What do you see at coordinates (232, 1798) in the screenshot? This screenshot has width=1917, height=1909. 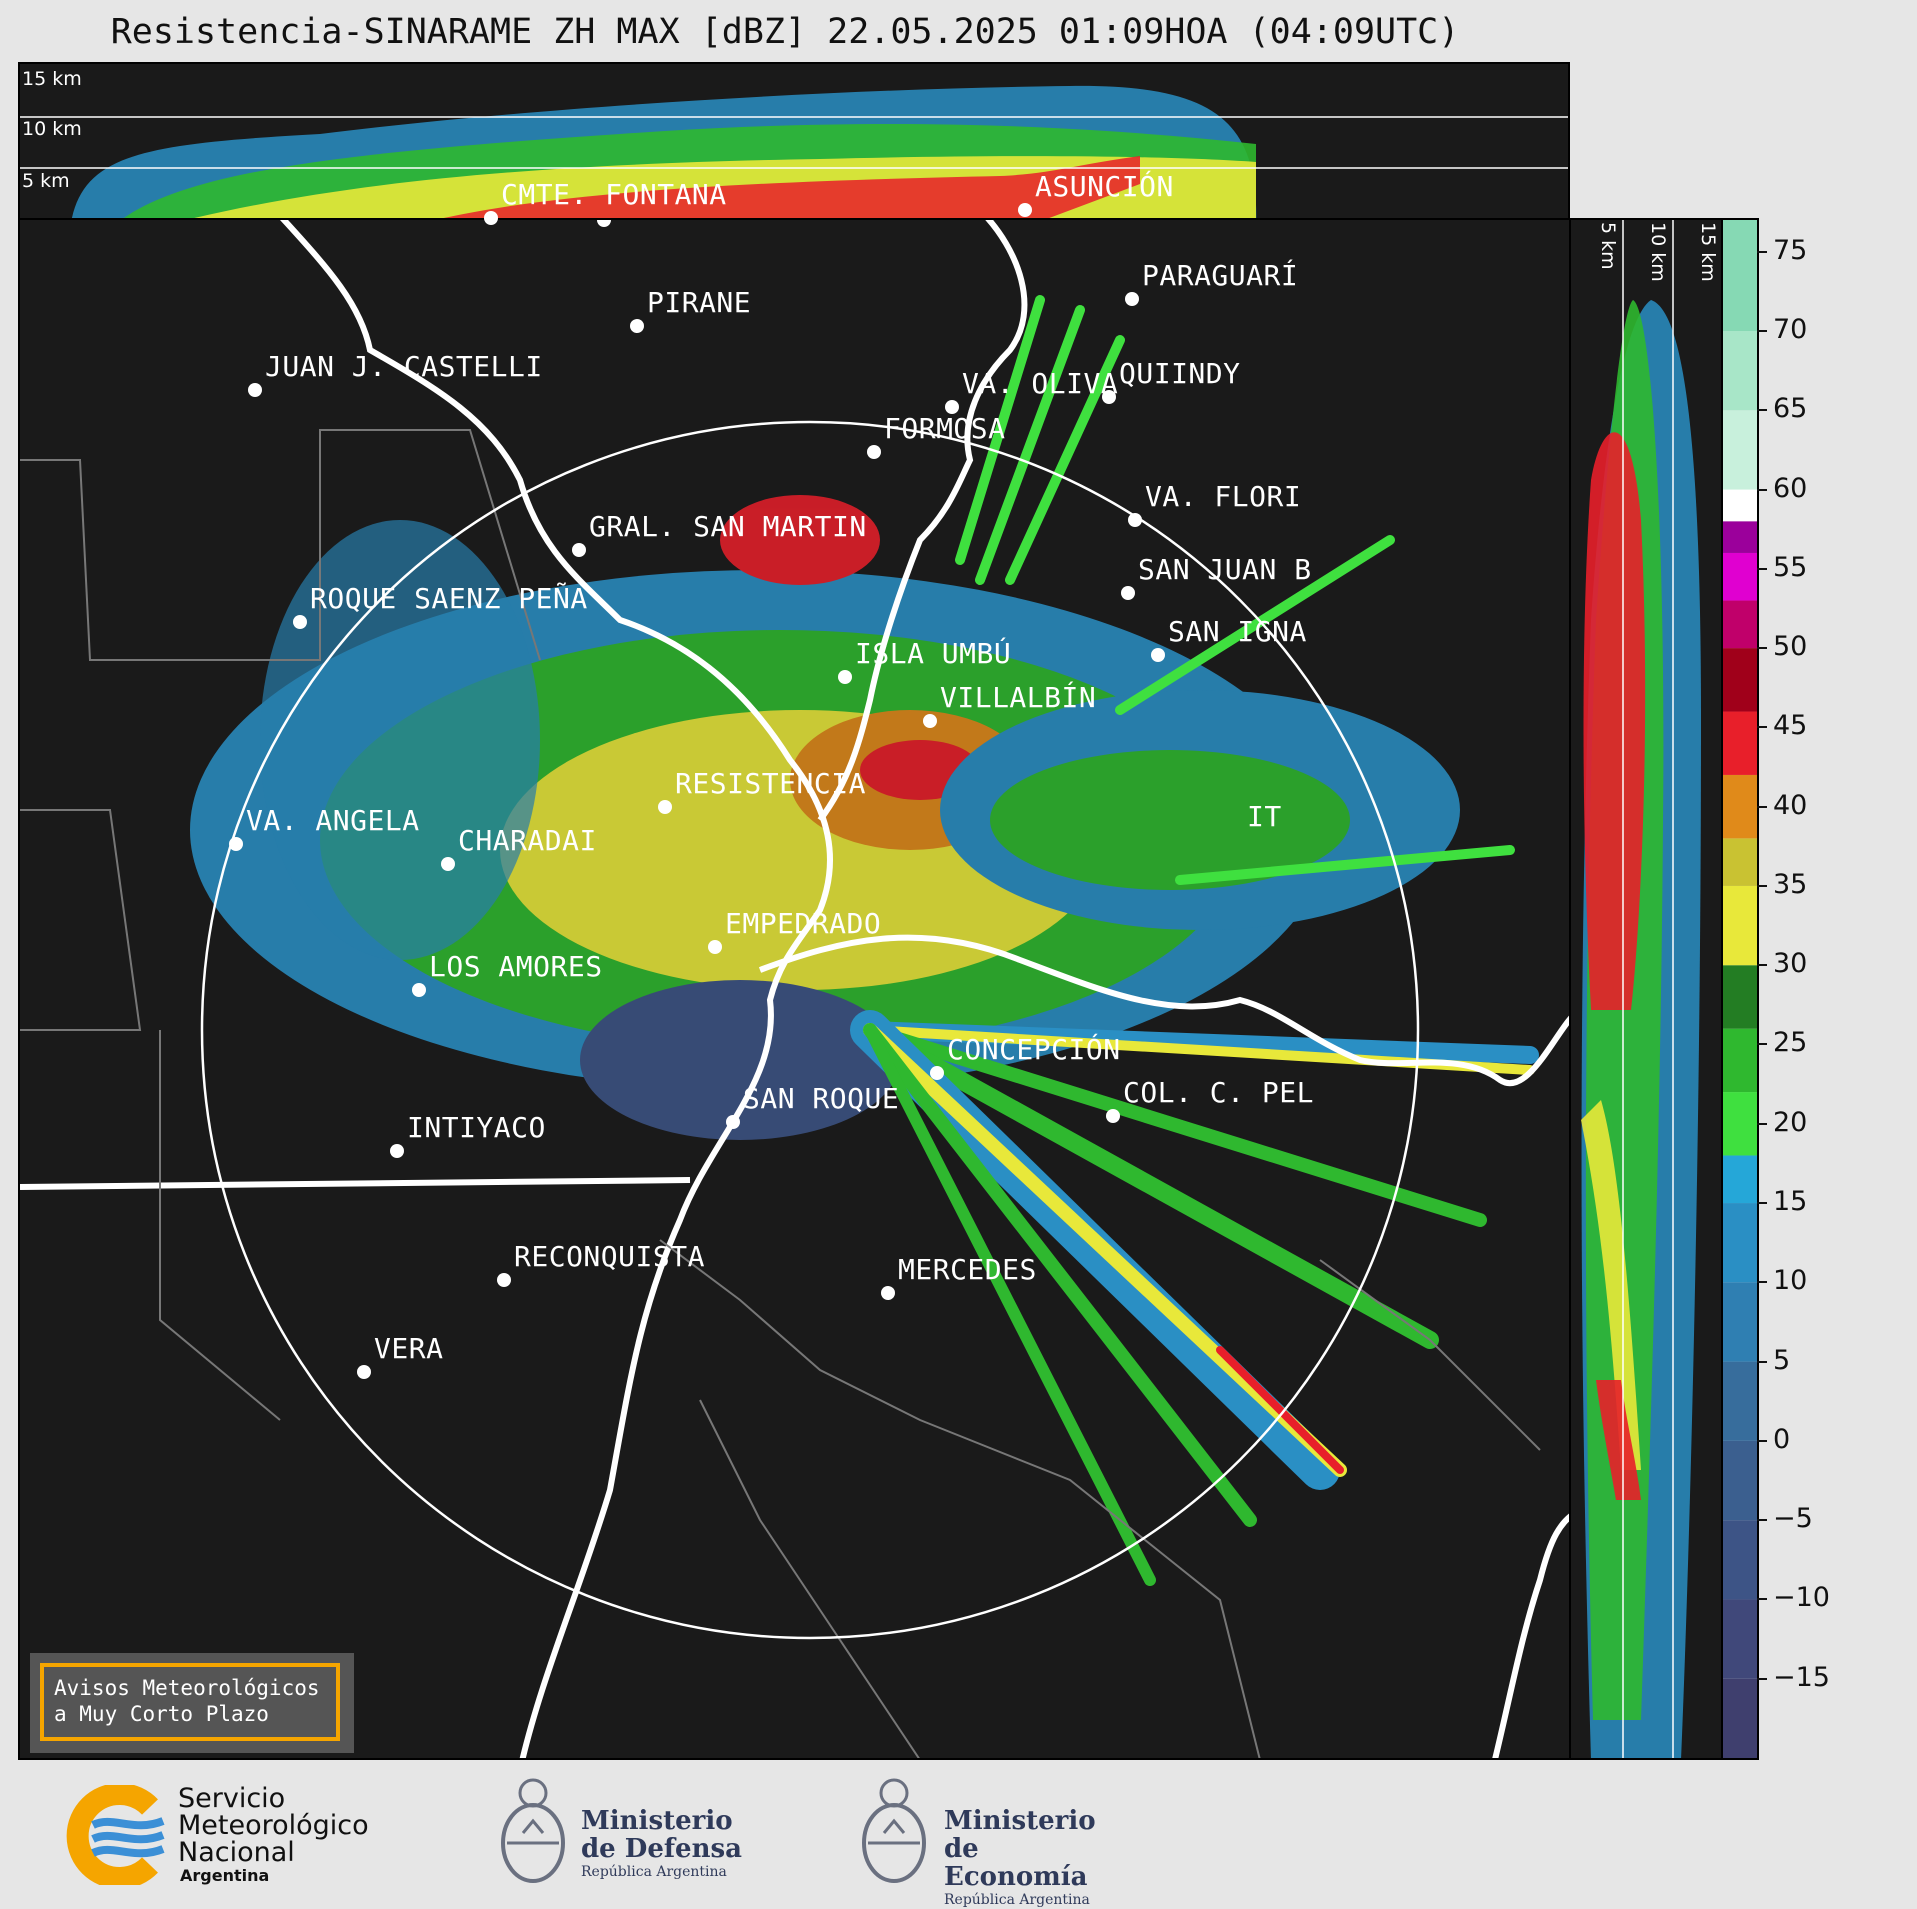 I see `smn-line1: Servicio` at bounding box center [232, 1798].